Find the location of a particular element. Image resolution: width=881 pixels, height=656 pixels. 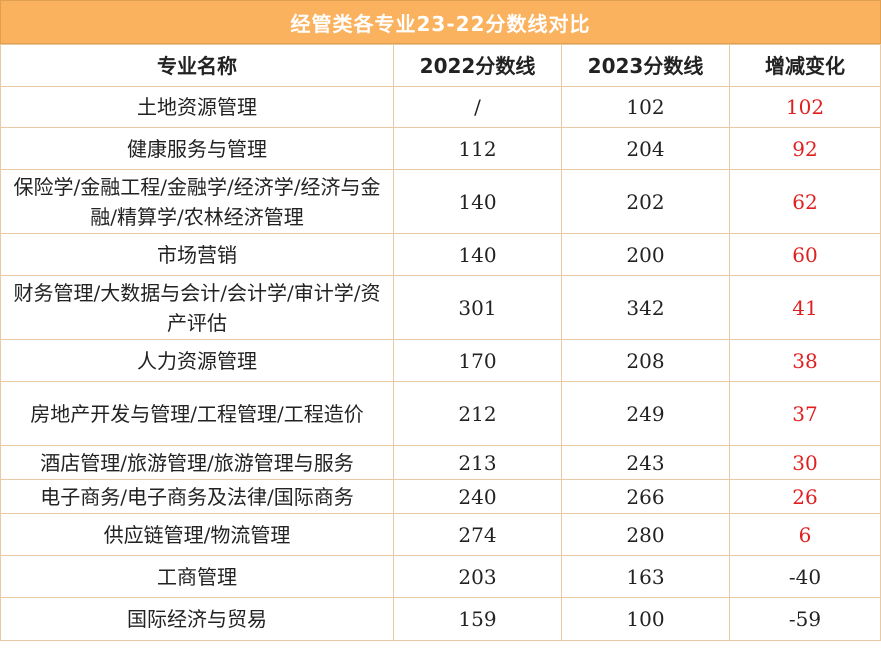

change-cell: -59 is located at coordinates (805, 619).